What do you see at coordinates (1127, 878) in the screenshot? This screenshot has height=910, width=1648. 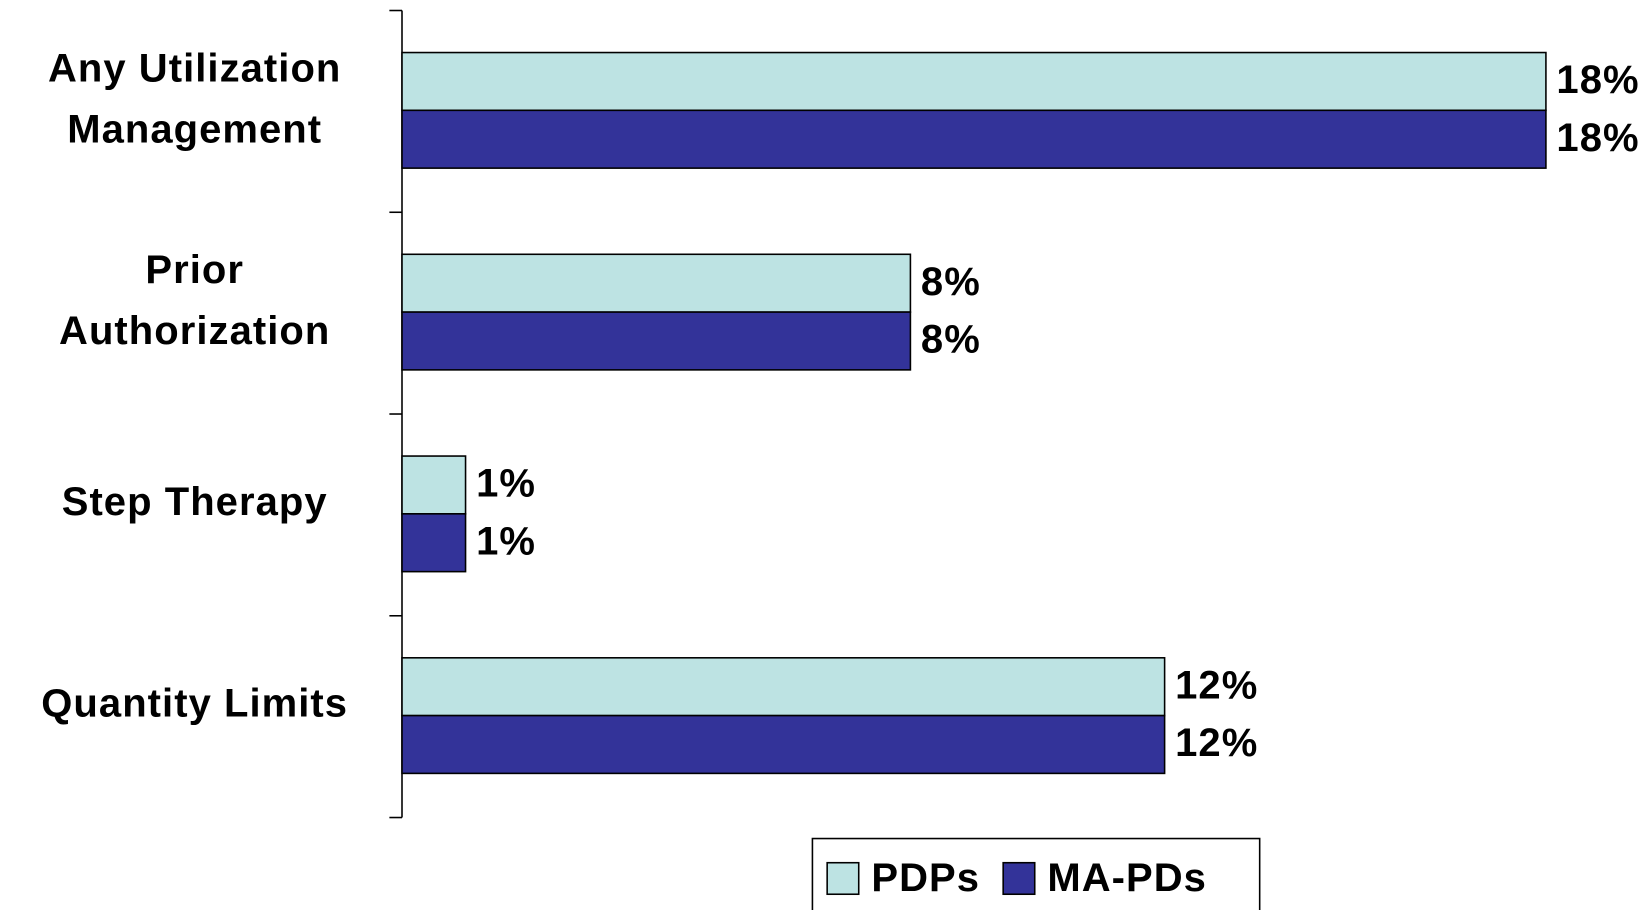 I see `legend-label: MA-PDs` at bounding box center [1127, 878].